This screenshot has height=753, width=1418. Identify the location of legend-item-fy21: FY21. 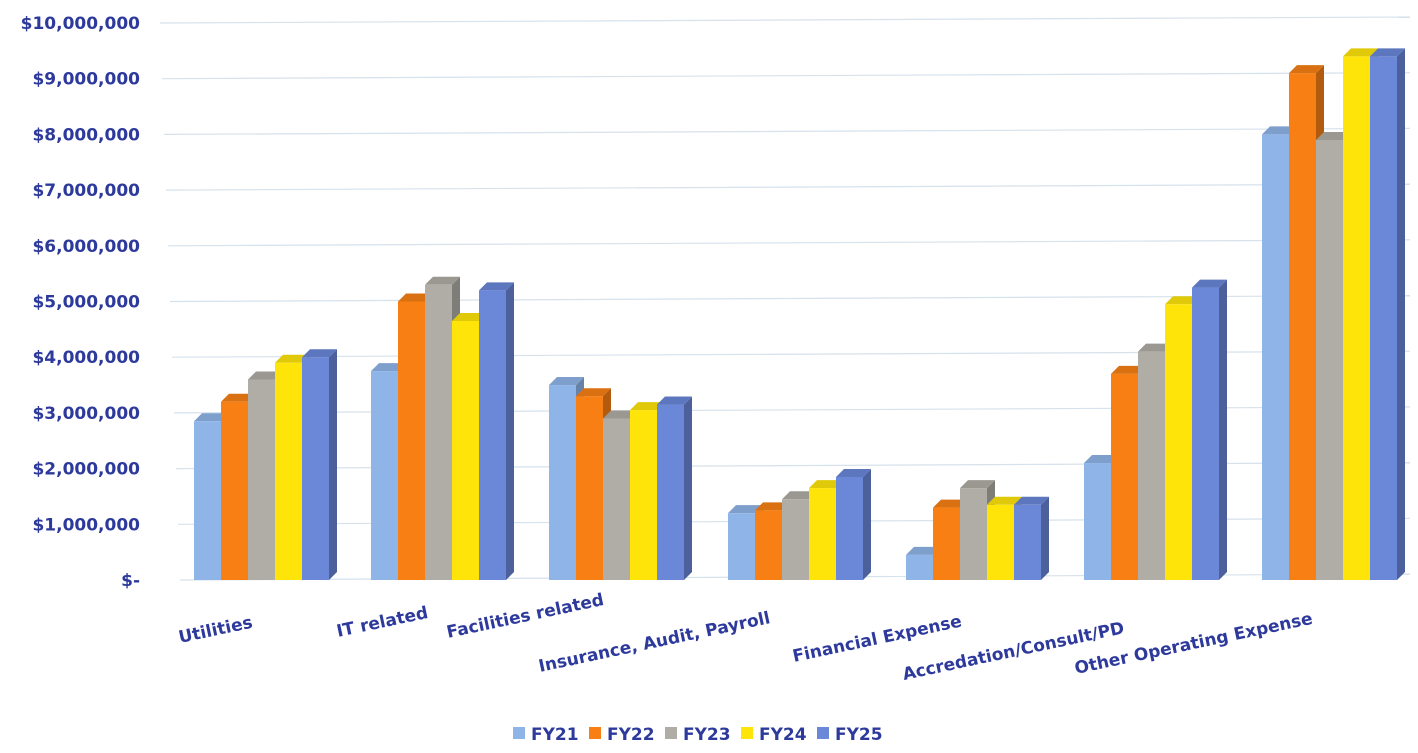
(546, 735).